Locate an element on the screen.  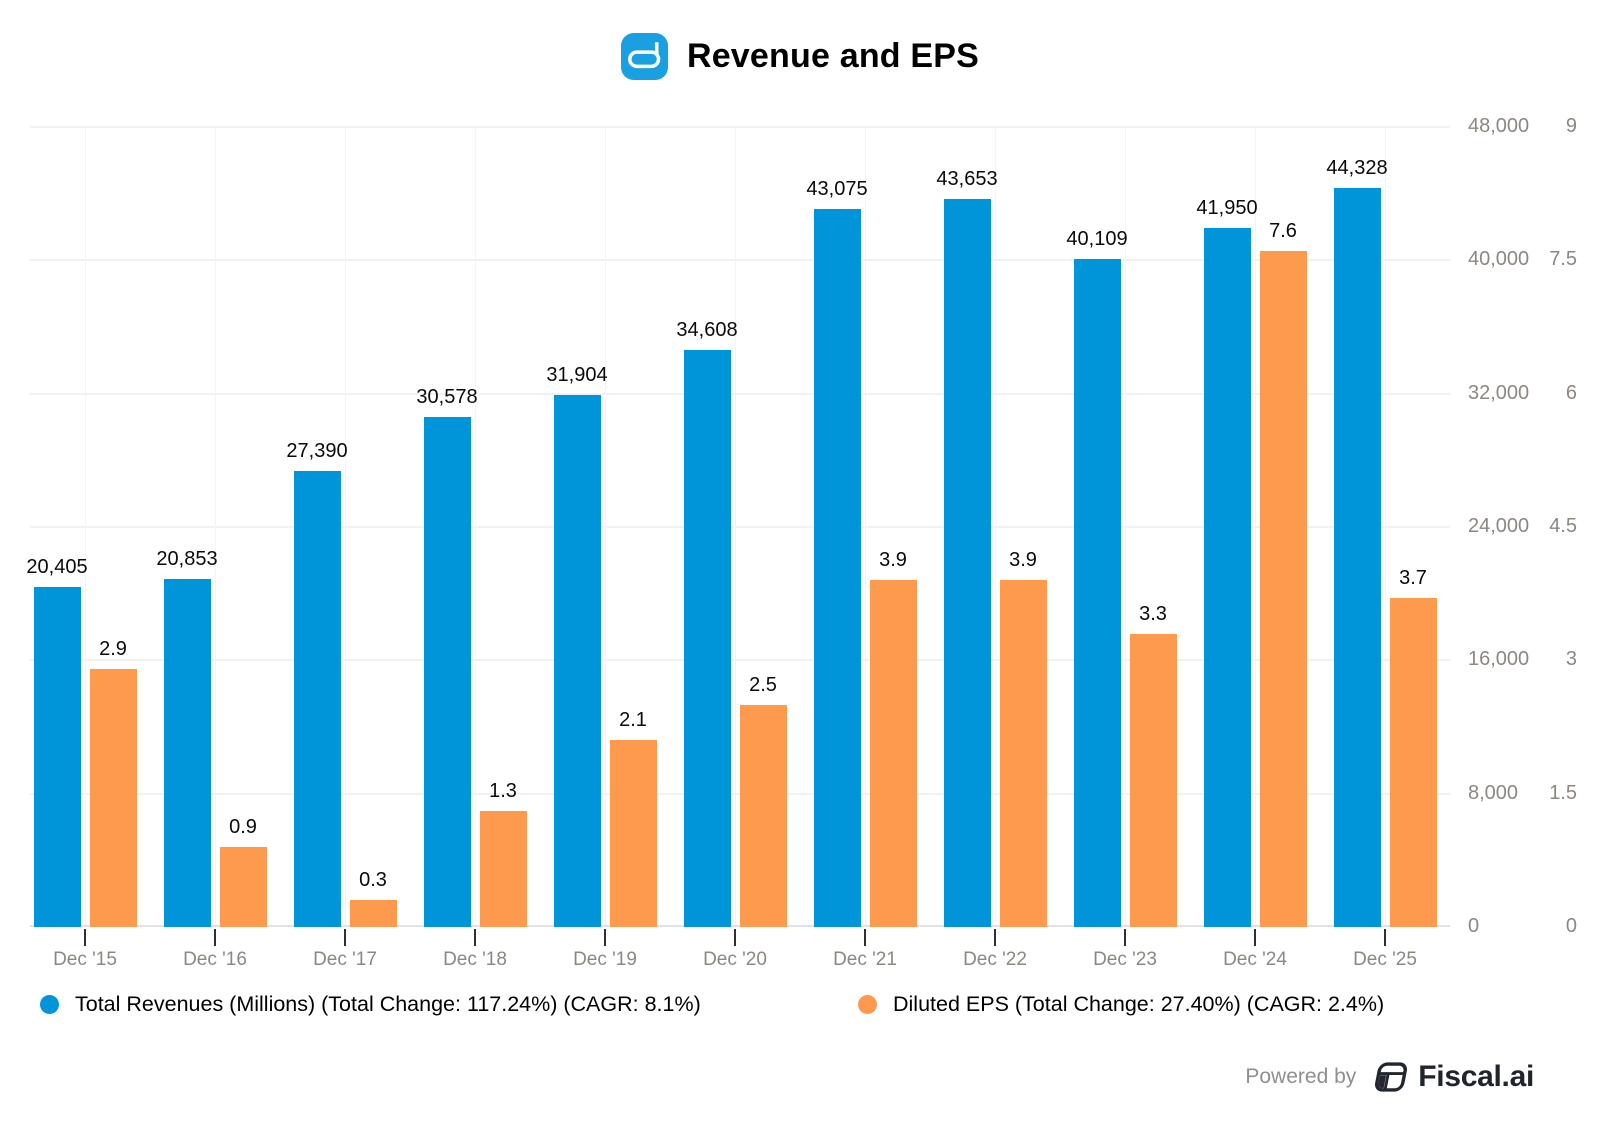
chart-header: Revenue and EPS is located at coordinates (800, 56).